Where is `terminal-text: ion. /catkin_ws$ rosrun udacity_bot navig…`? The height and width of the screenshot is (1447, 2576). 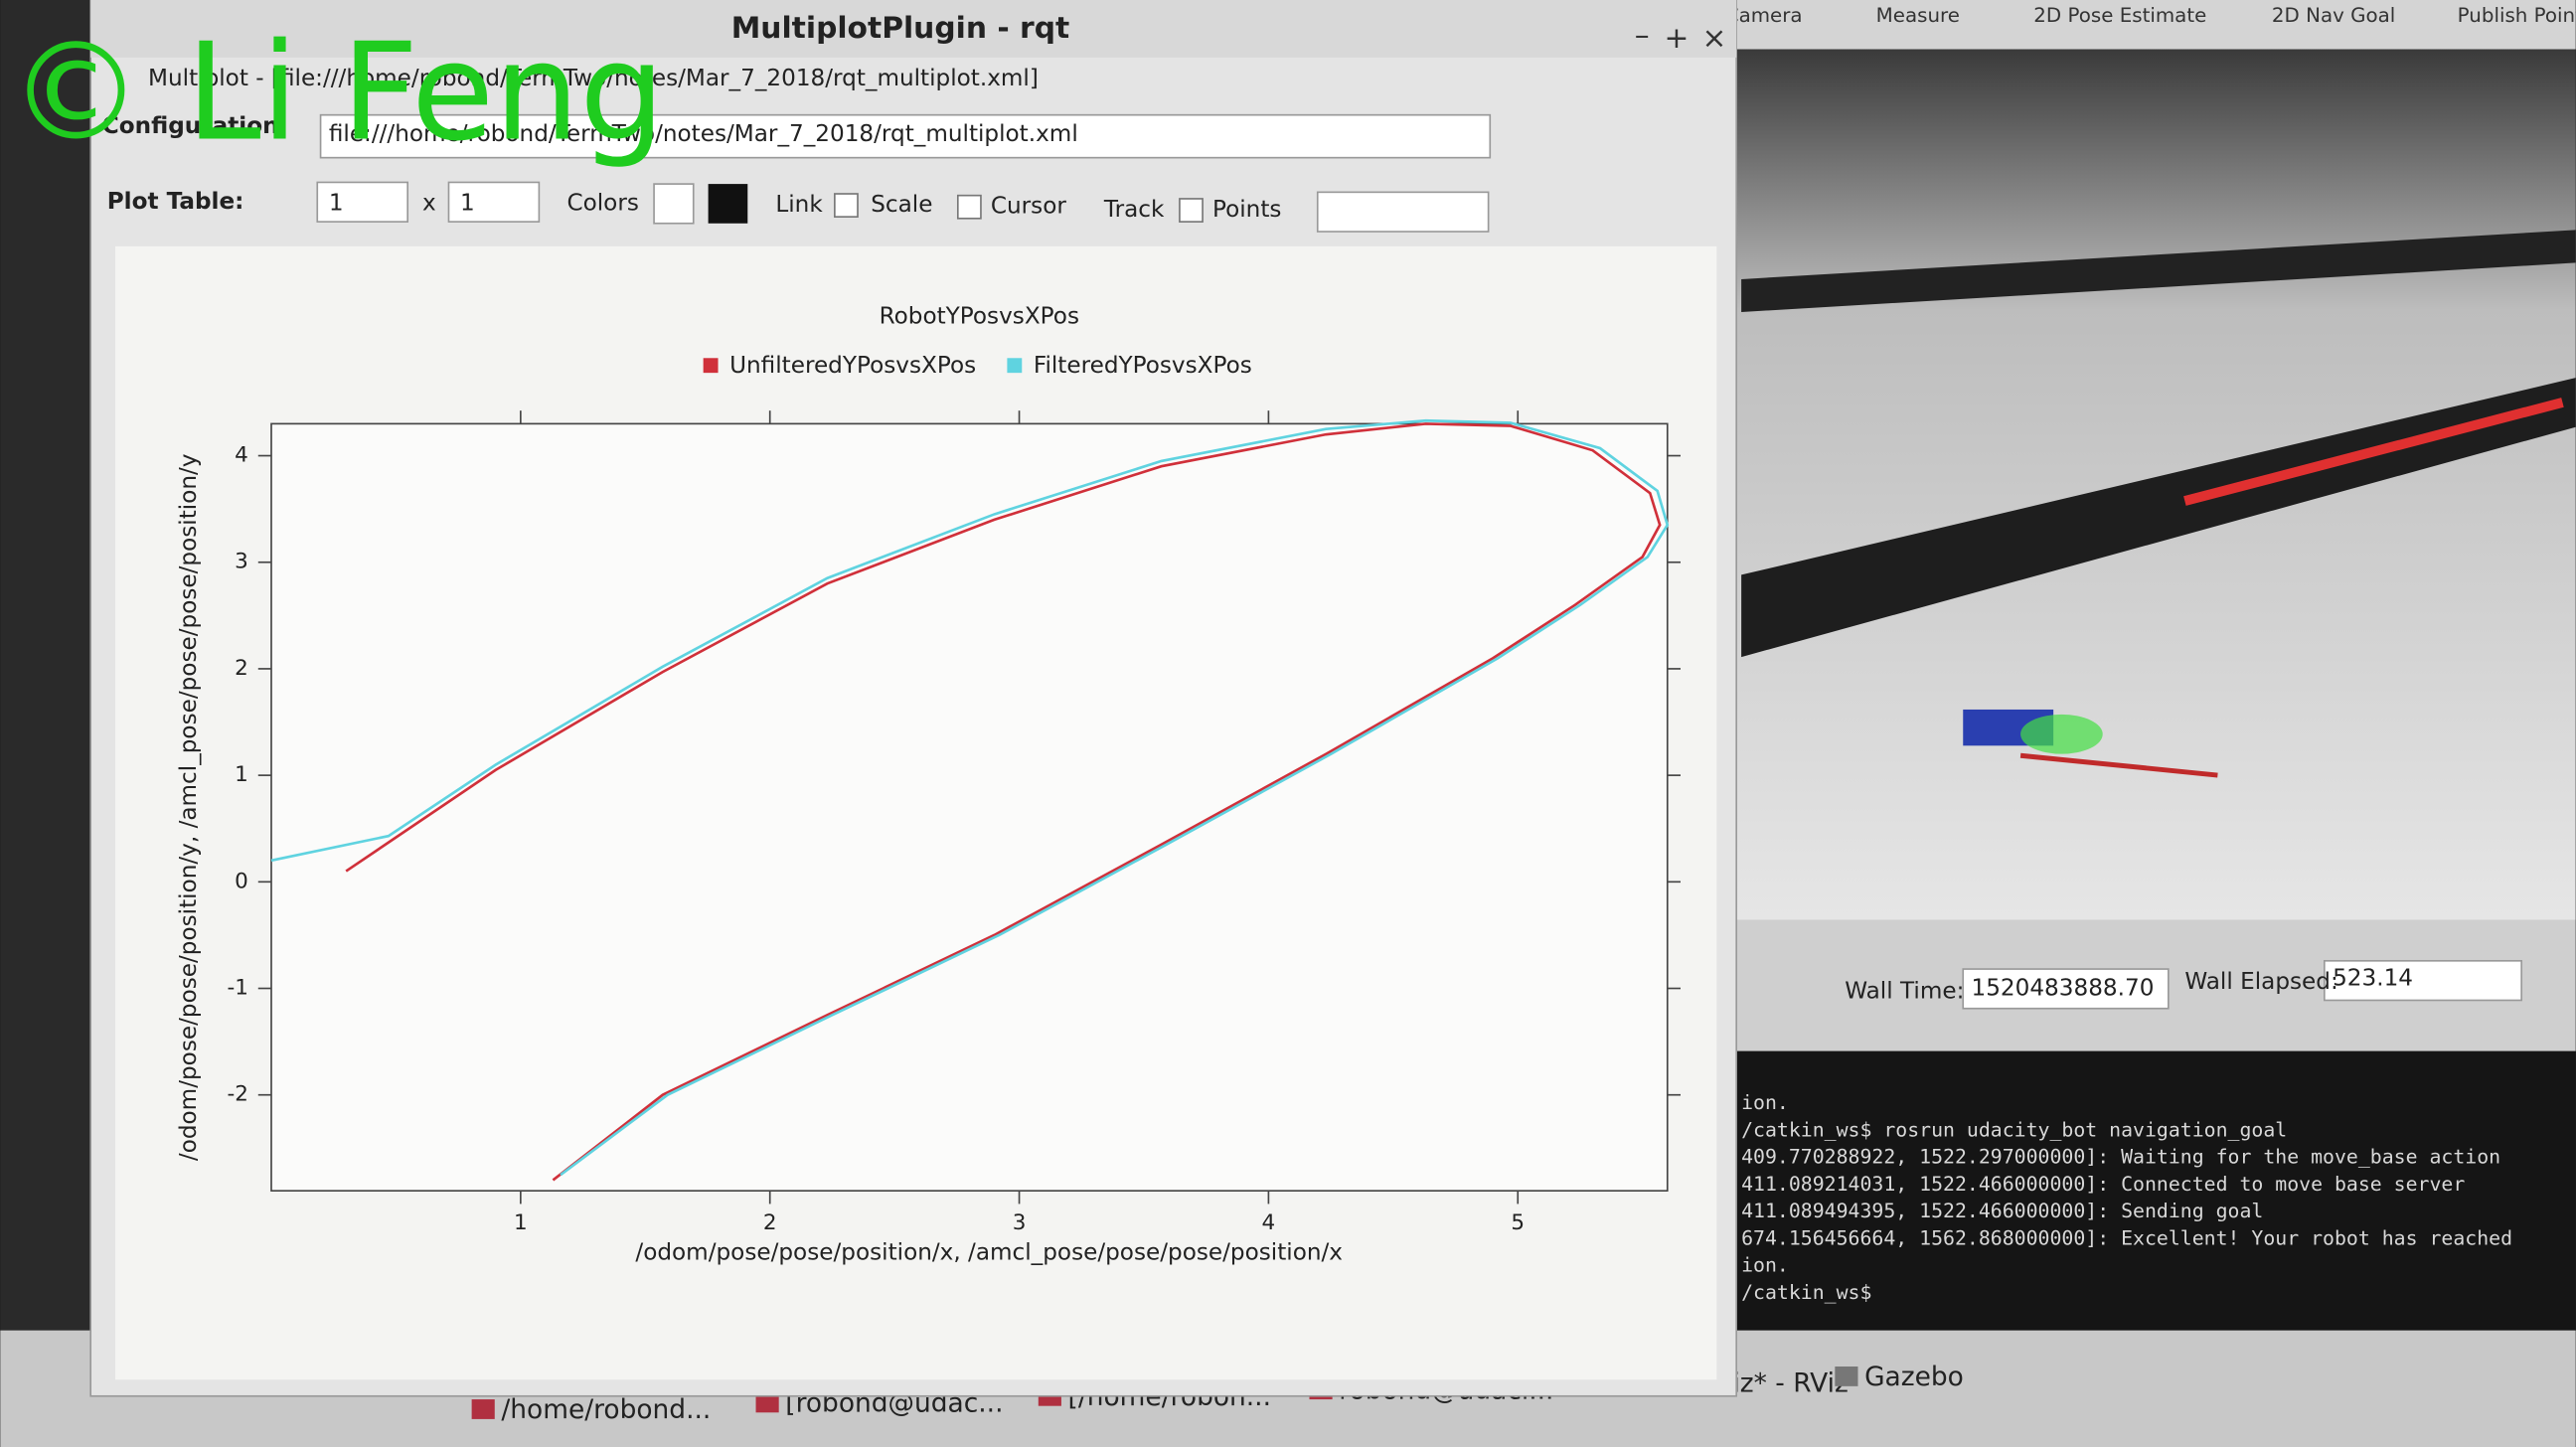
terminal-text: ion. /catkin_ws$ rosrun udacity_bot navig… is located at coordinates (2126, 1197).